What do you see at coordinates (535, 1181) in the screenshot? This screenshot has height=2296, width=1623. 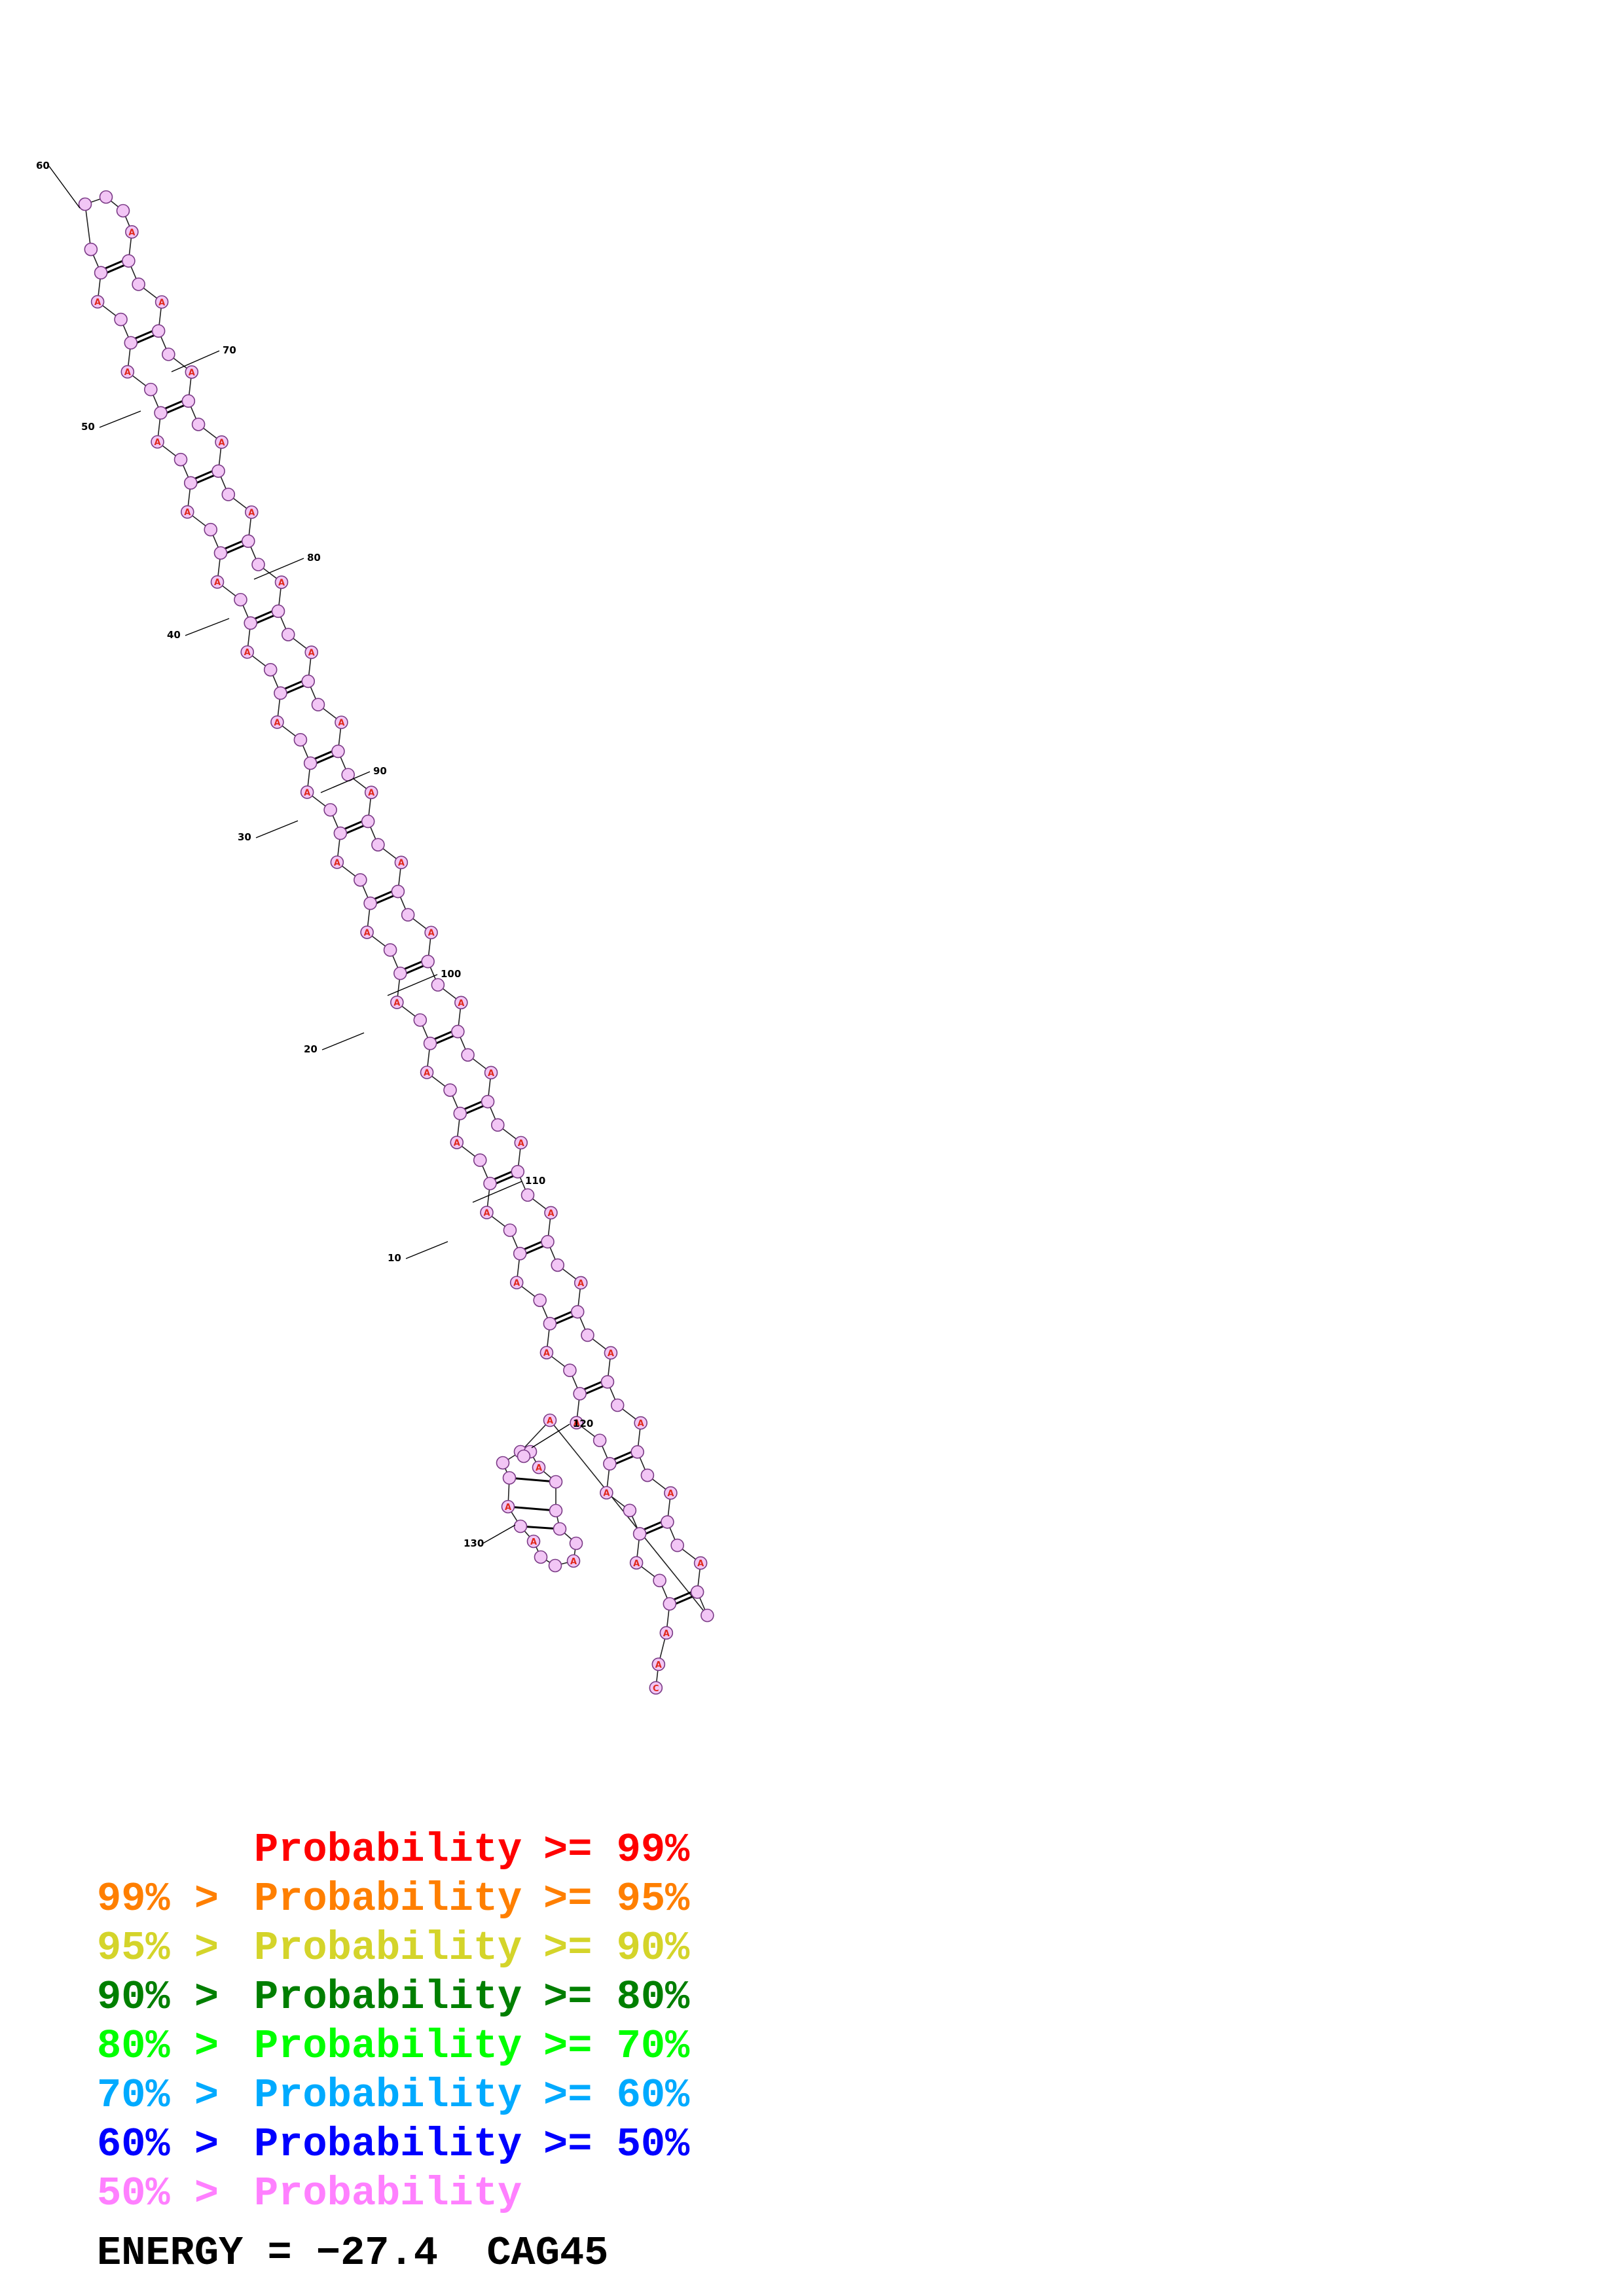 I see `position-label: 110` at bounding box center [535, 1181].